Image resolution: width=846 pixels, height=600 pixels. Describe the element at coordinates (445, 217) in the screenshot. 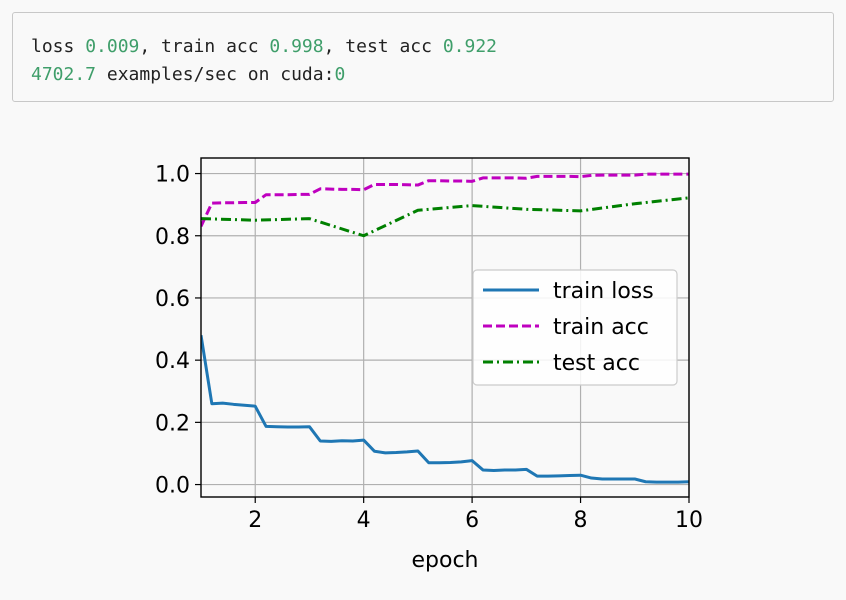

I see `series-line-test-acc` at that location.